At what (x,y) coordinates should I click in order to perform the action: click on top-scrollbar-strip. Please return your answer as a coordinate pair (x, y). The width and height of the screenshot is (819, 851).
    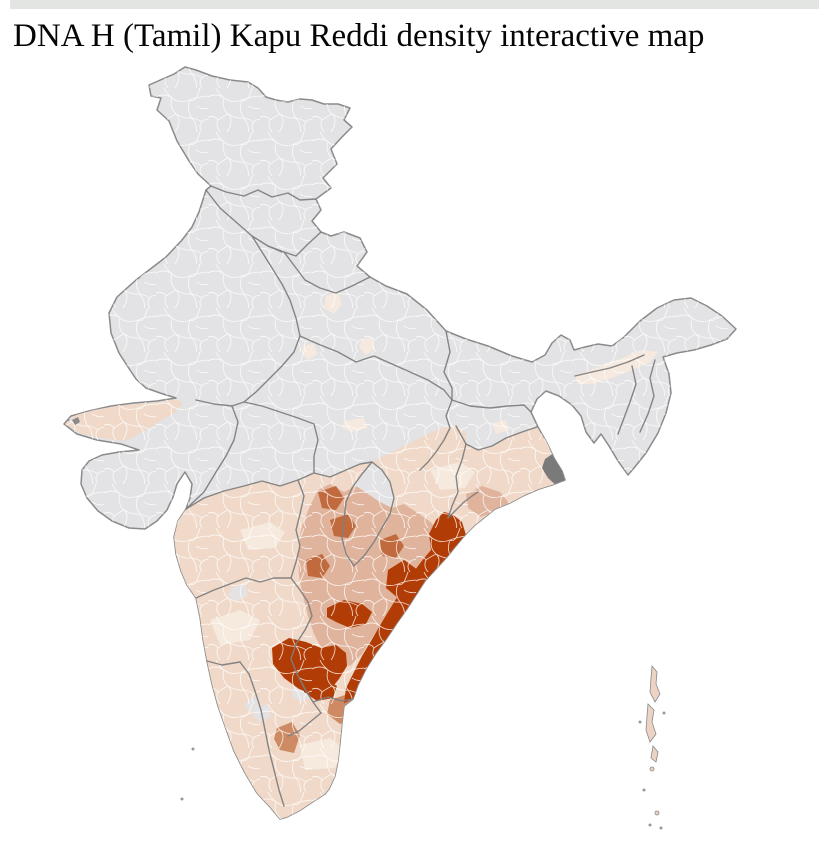
    Looking at the image, I should click on (414, 4).